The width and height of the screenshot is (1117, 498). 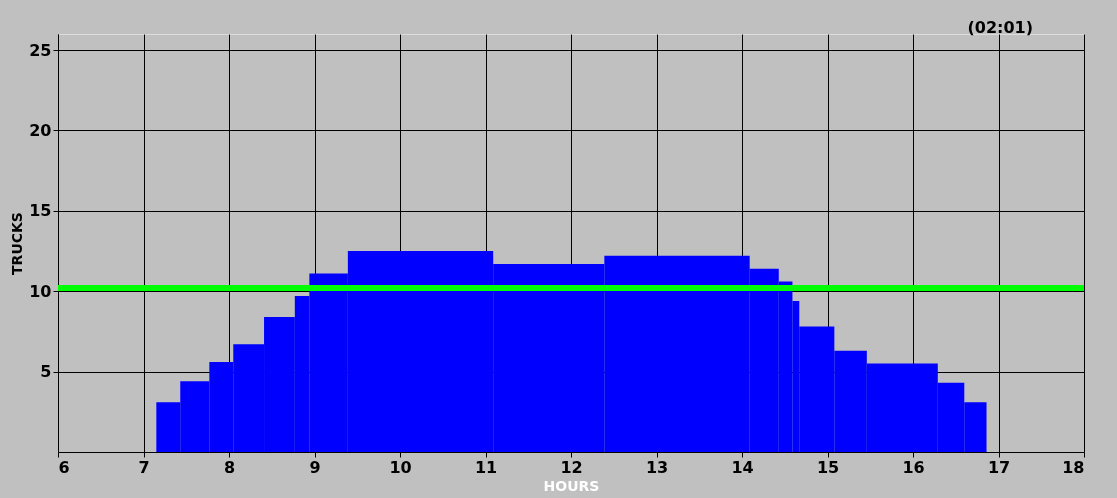 What do you see at coordinates (657, 467) in the screenshot?
I see `x-tick-label: 13` at bounding box center [657, 467].